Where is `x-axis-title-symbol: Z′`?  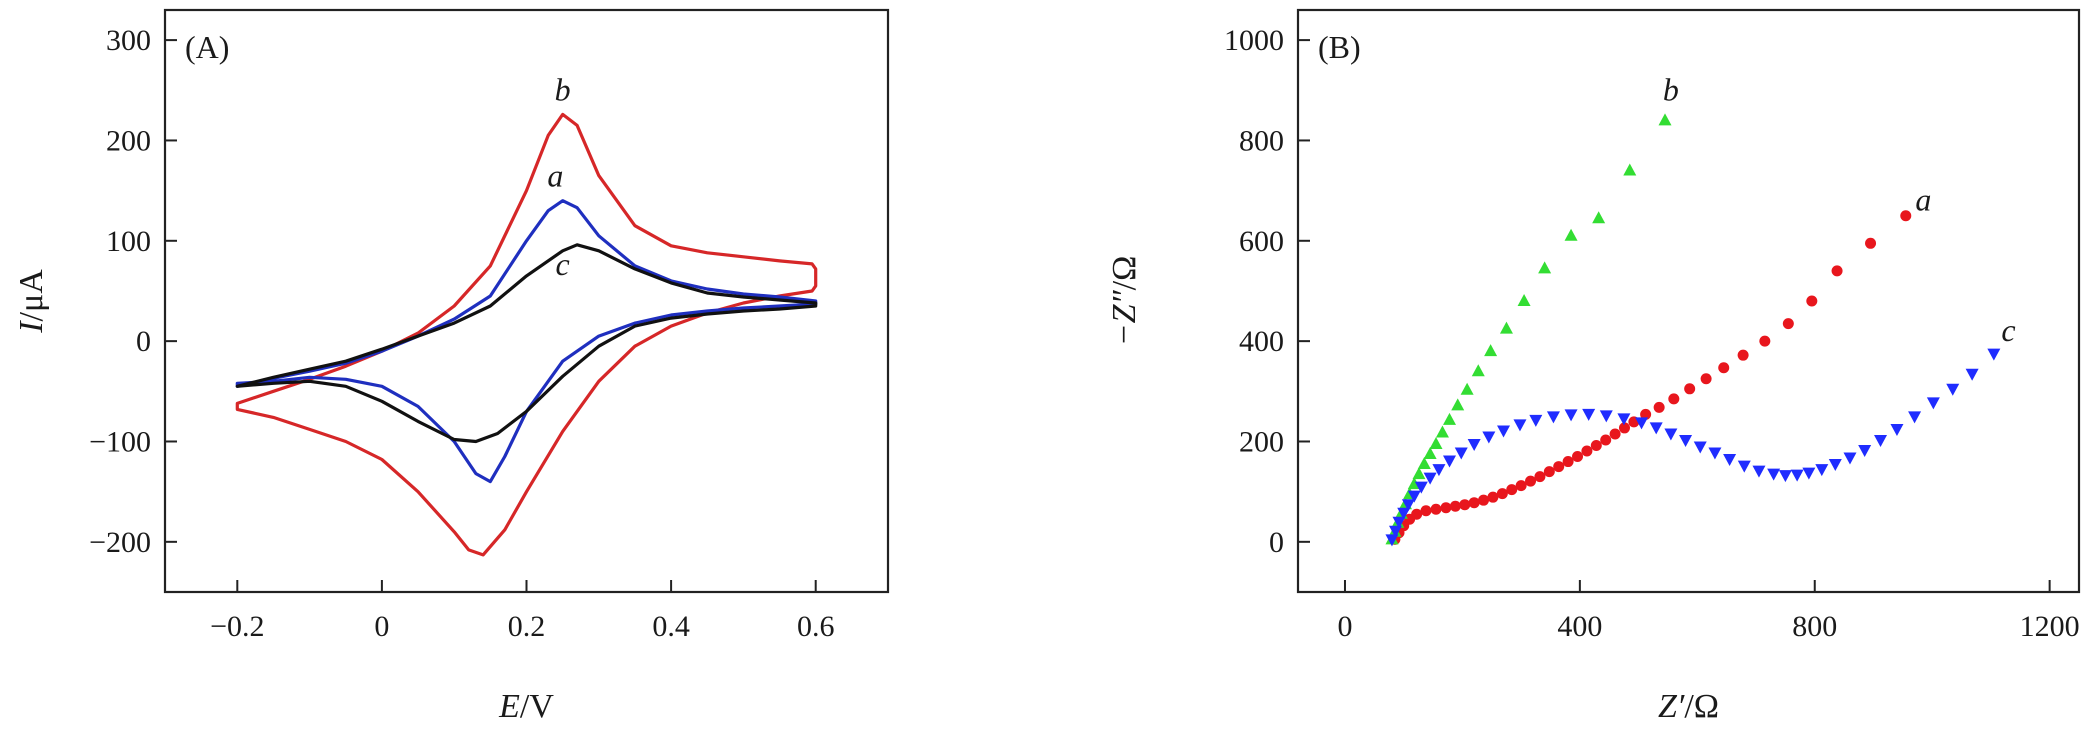
x-axis-title-symbol: Z′ is located at coordinates (1671, 706).